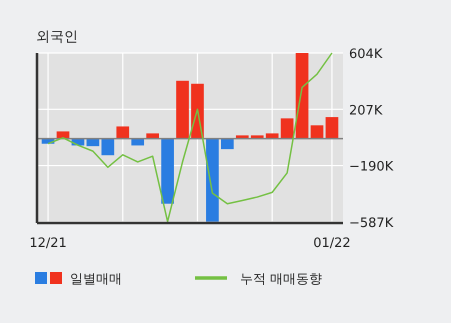 The width and height of the screenshot is (451, 323). I want to click on legend-일별매매: 일별매매, so click(78, 279).